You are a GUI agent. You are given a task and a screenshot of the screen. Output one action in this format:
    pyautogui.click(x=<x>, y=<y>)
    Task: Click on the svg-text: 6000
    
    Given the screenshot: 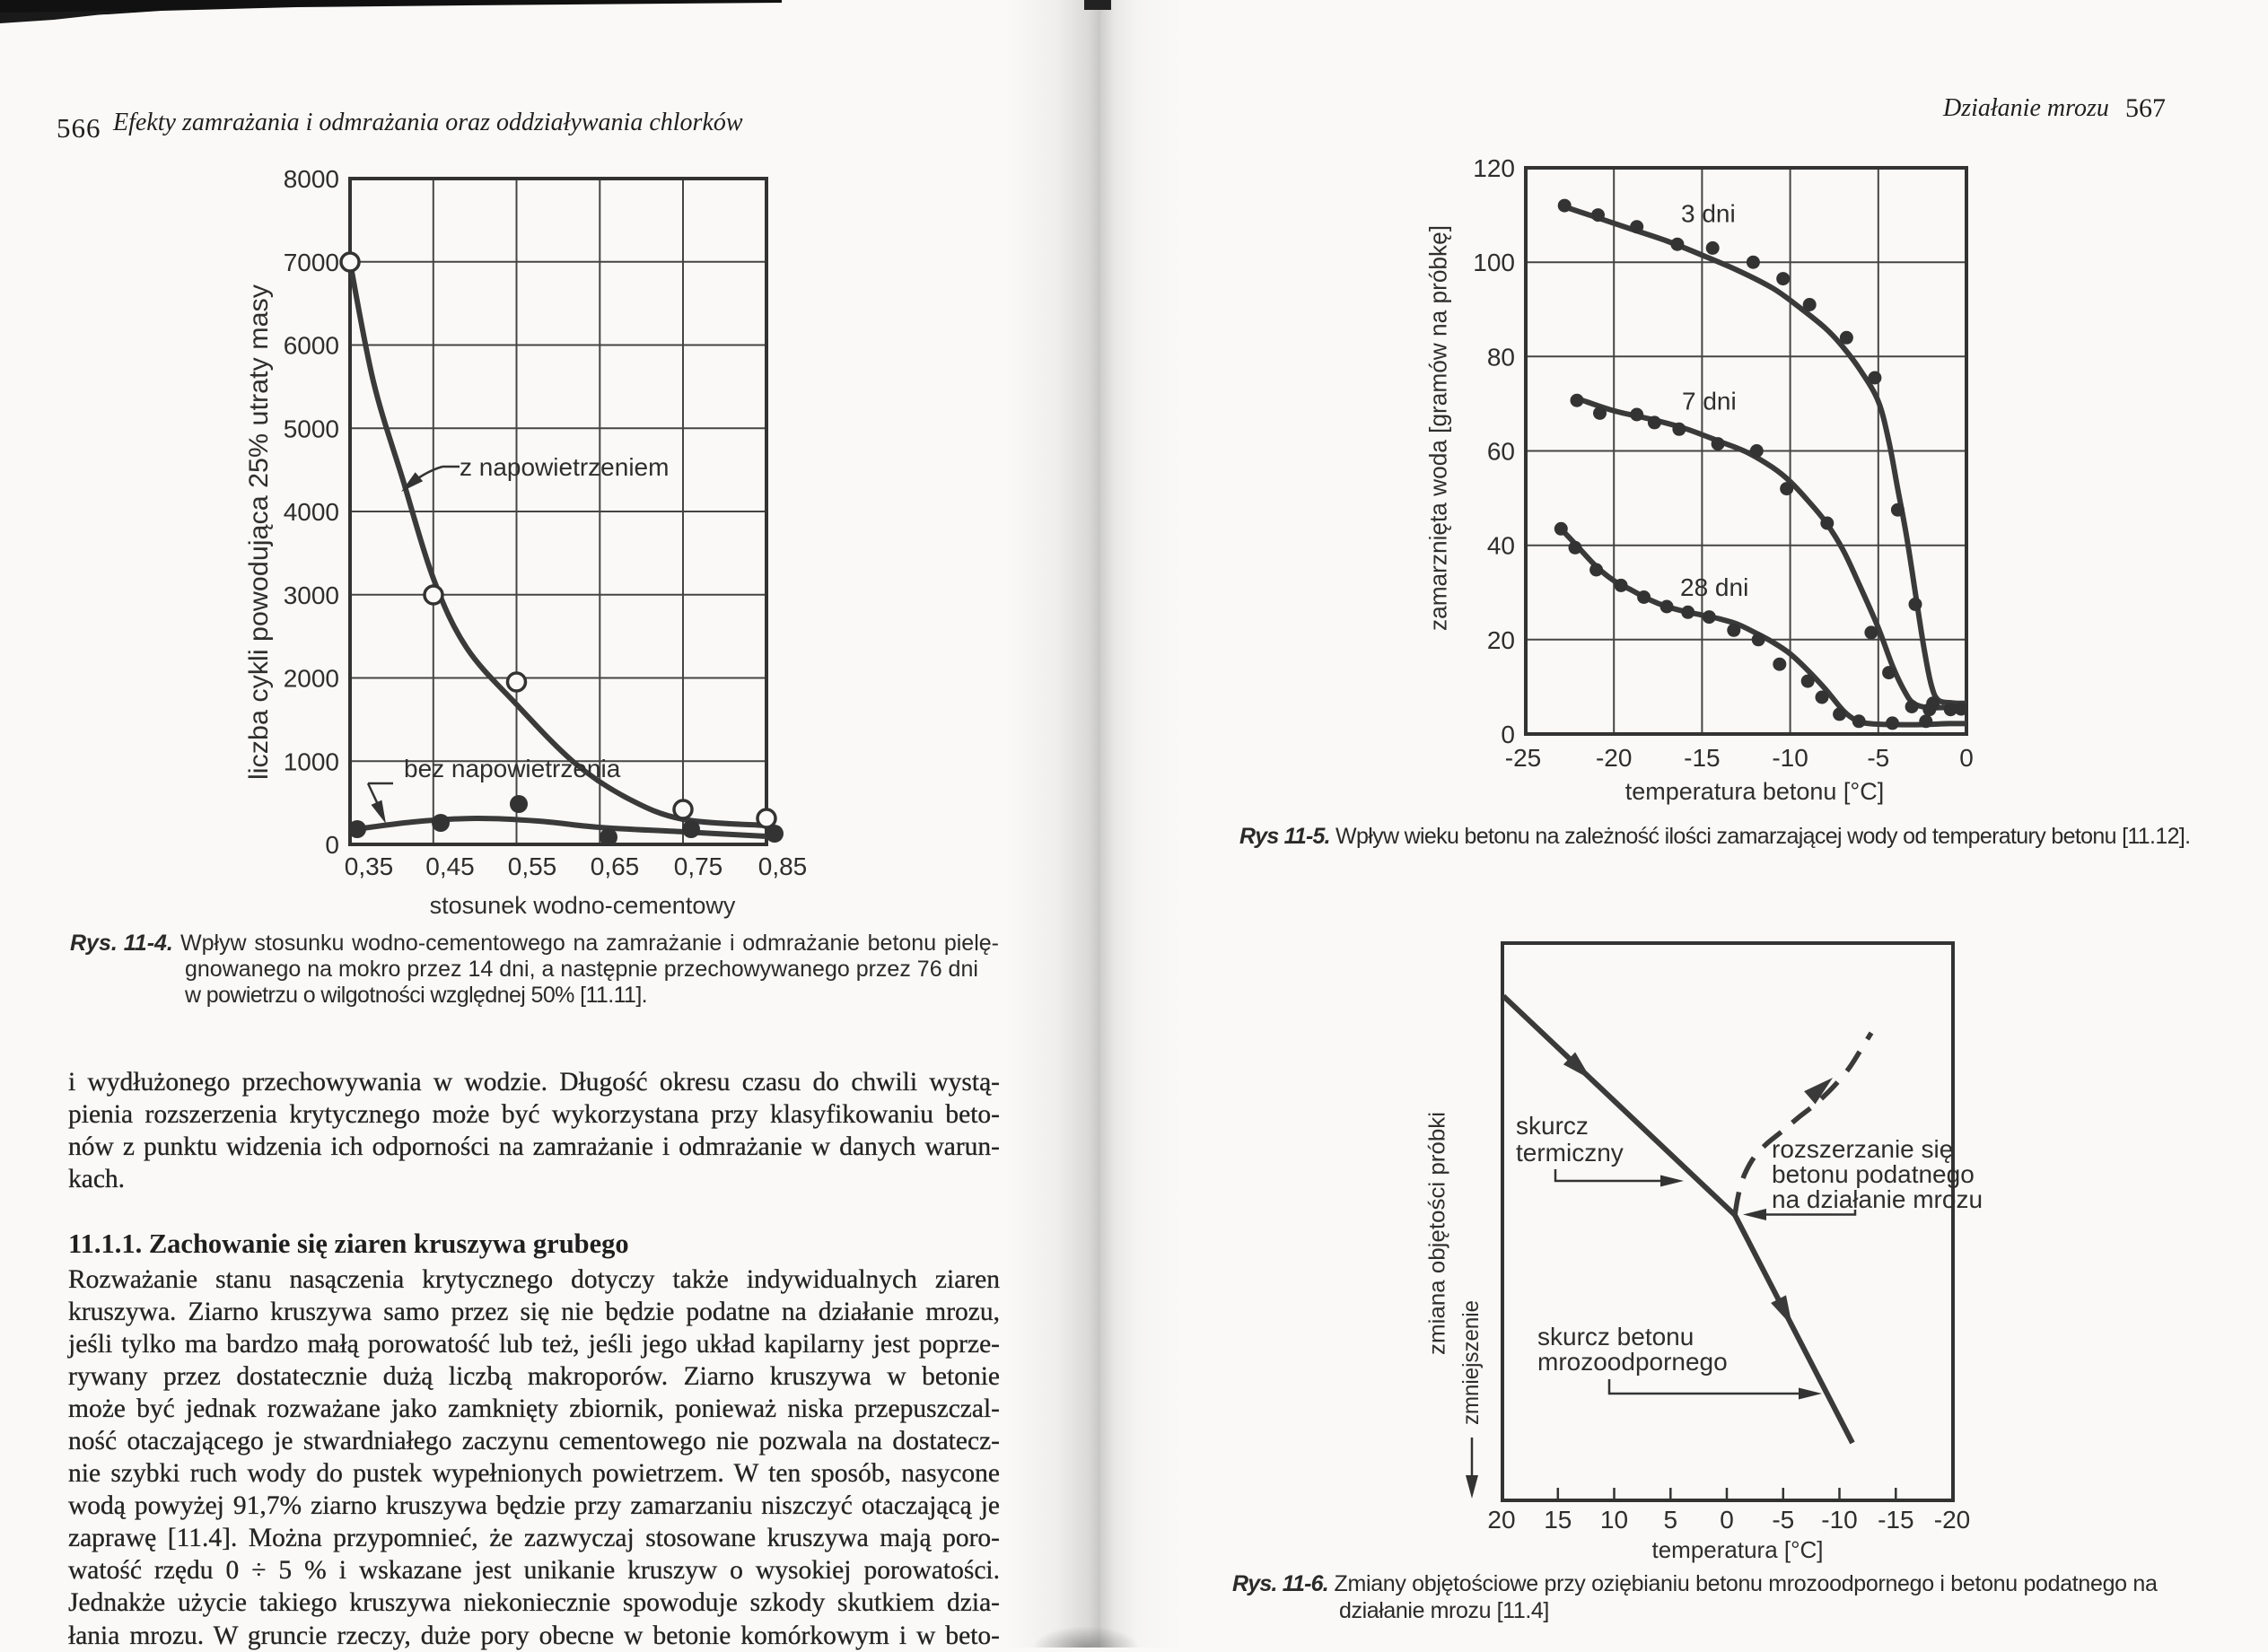 What is the action you would take?
    pyautogui.click(x=312, y=346)
    